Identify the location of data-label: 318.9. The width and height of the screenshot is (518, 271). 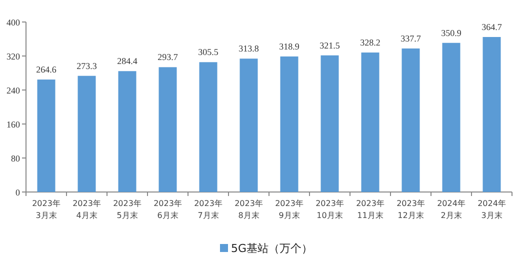
(289, 46).